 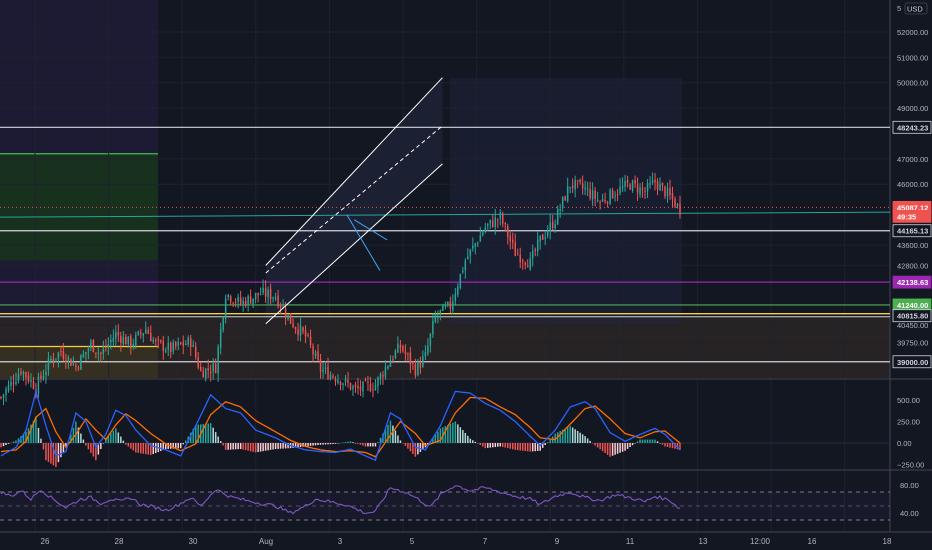 What do you see at coordinates (557, 541) in the screenshot?
I see `time-axis-label: 9` at bounding box center [557, 541].